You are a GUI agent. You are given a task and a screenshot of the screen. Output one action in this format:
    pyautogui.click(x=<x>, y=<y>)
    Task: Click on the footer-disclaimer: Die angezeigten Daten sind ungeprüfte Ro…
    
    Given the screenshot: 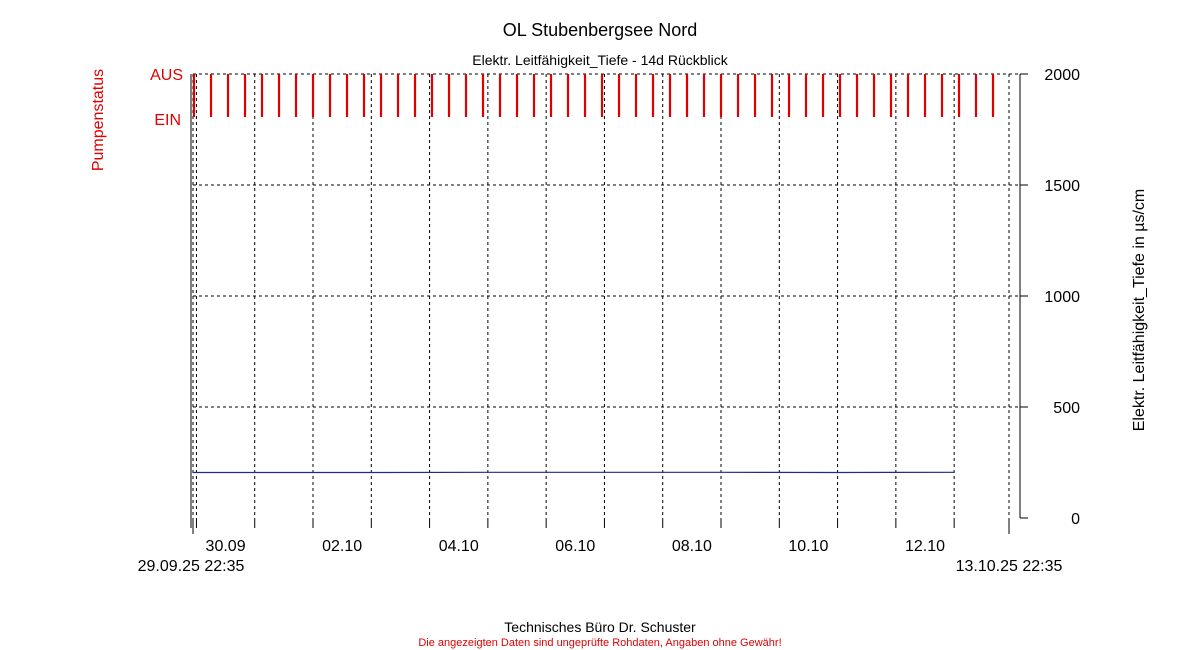 What is the action you would take?
    pyautogui.click(x=599, y=643)
    